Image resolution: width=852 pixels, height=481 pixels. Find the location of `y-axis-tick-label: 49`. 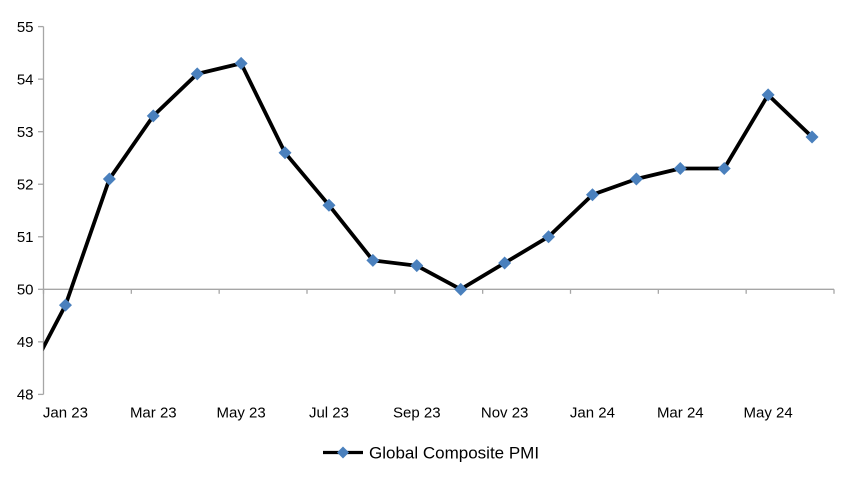

y-axis-tick-label: 49 is located at coordinates (25, 342).